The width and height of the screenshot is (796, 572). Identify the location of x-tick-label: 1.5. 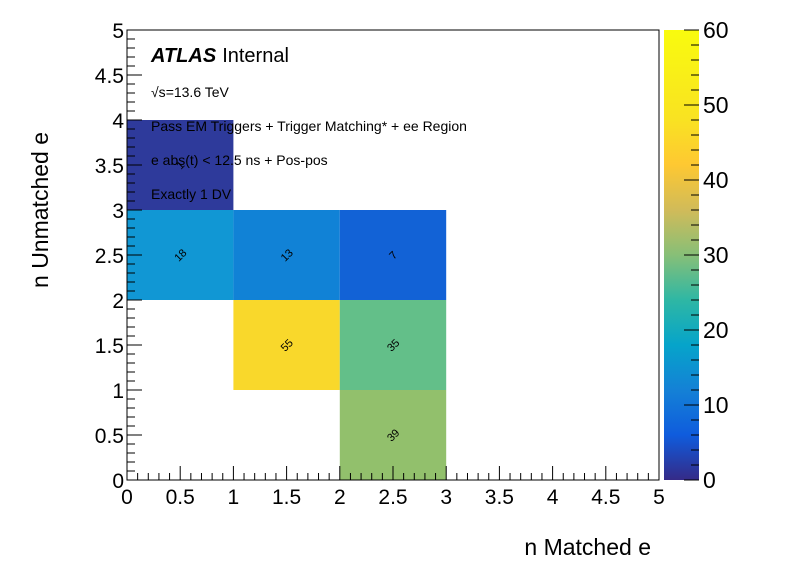
(286, 497).